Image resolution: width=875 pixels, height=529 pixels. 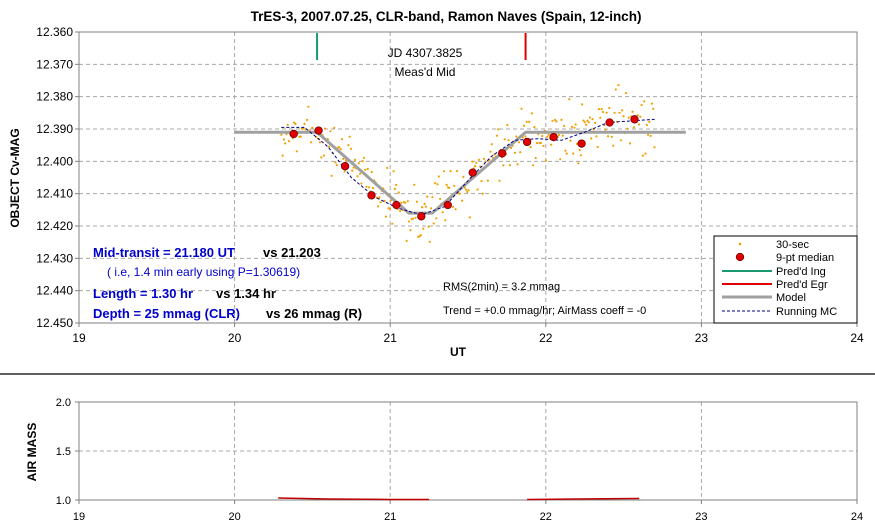 I want to click on y-tick-label: 12.410, so click(x=54, y=194).